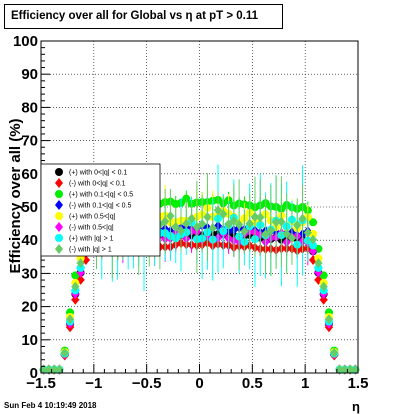  I want to click on x-tick-label: 1.5, so click(358, 383).